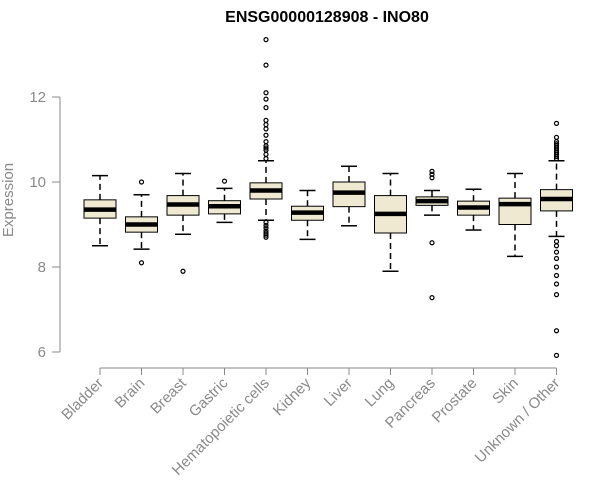  I want to click on box-kidney, so click(307, 215).